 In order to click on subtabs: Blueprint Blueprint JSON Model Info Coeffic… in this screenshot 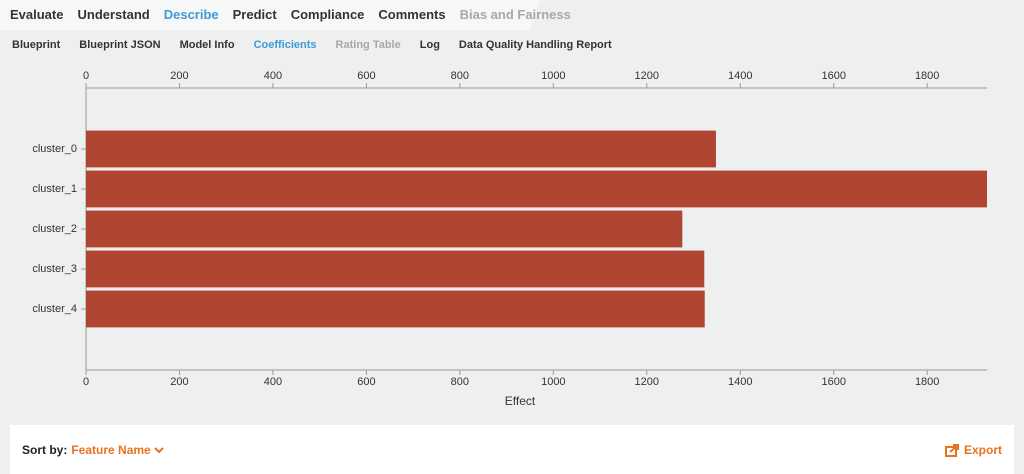, I will do `click(312, 45)`.